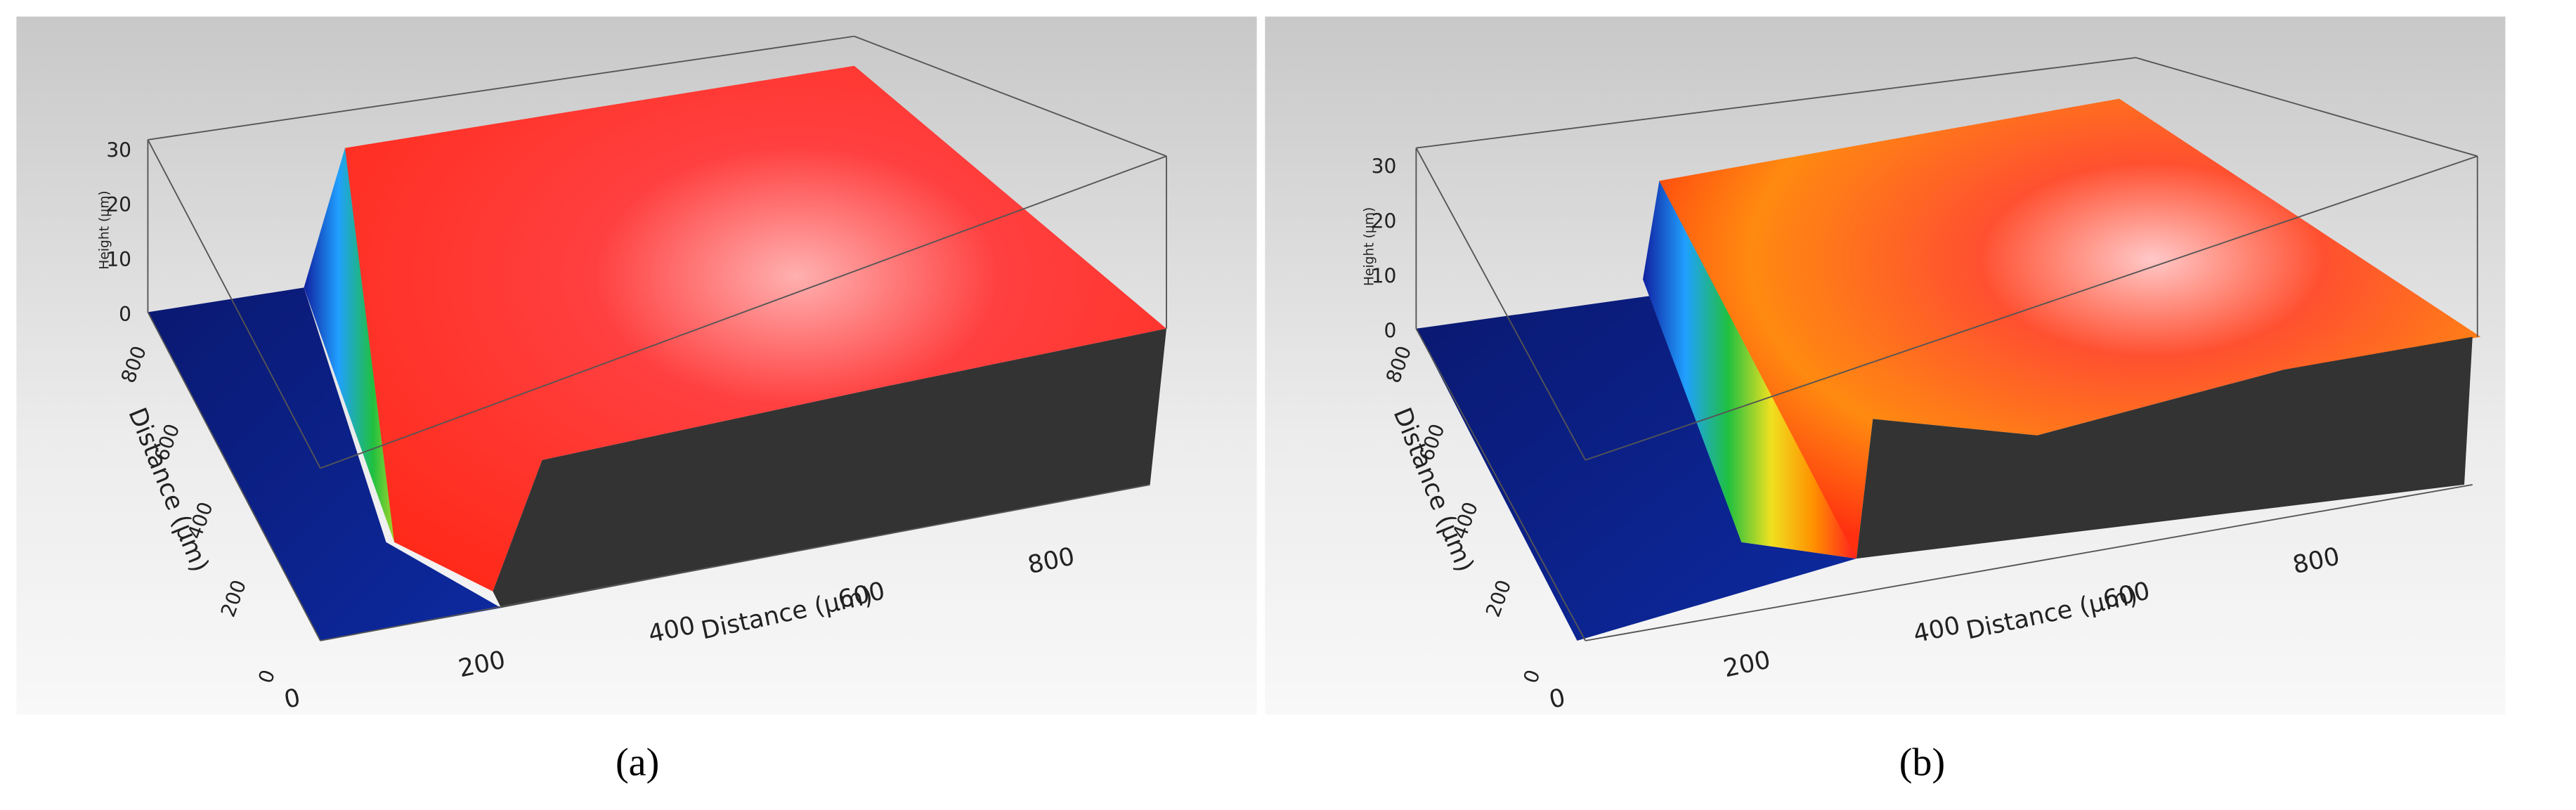 This screenshot has width=2576, height=810. I want to click on surface-cliff, so click(1749, 370).